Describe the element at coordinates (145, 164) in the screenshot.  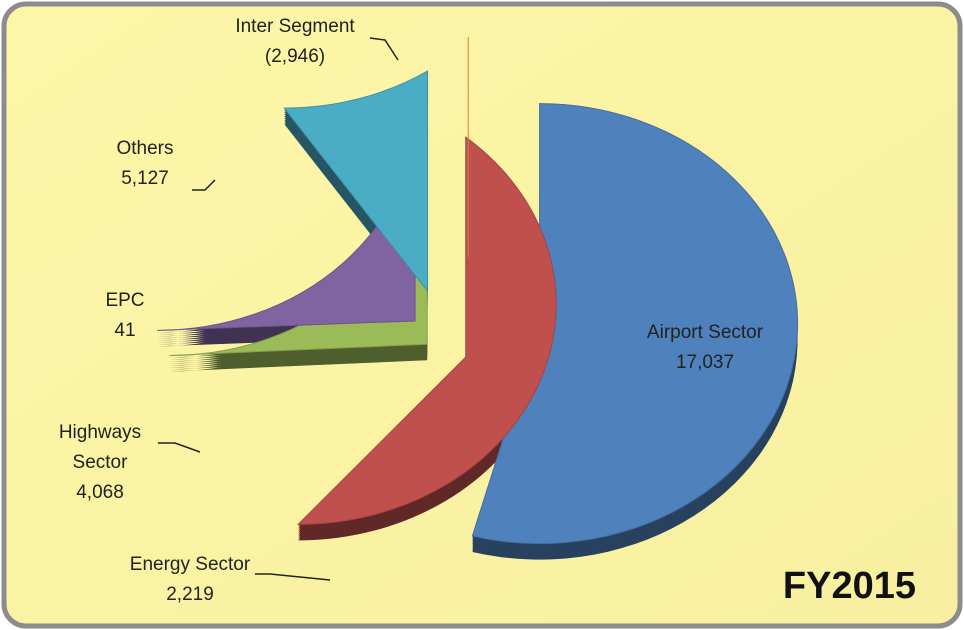
I see `slice-label: Others 5,127` at that location.